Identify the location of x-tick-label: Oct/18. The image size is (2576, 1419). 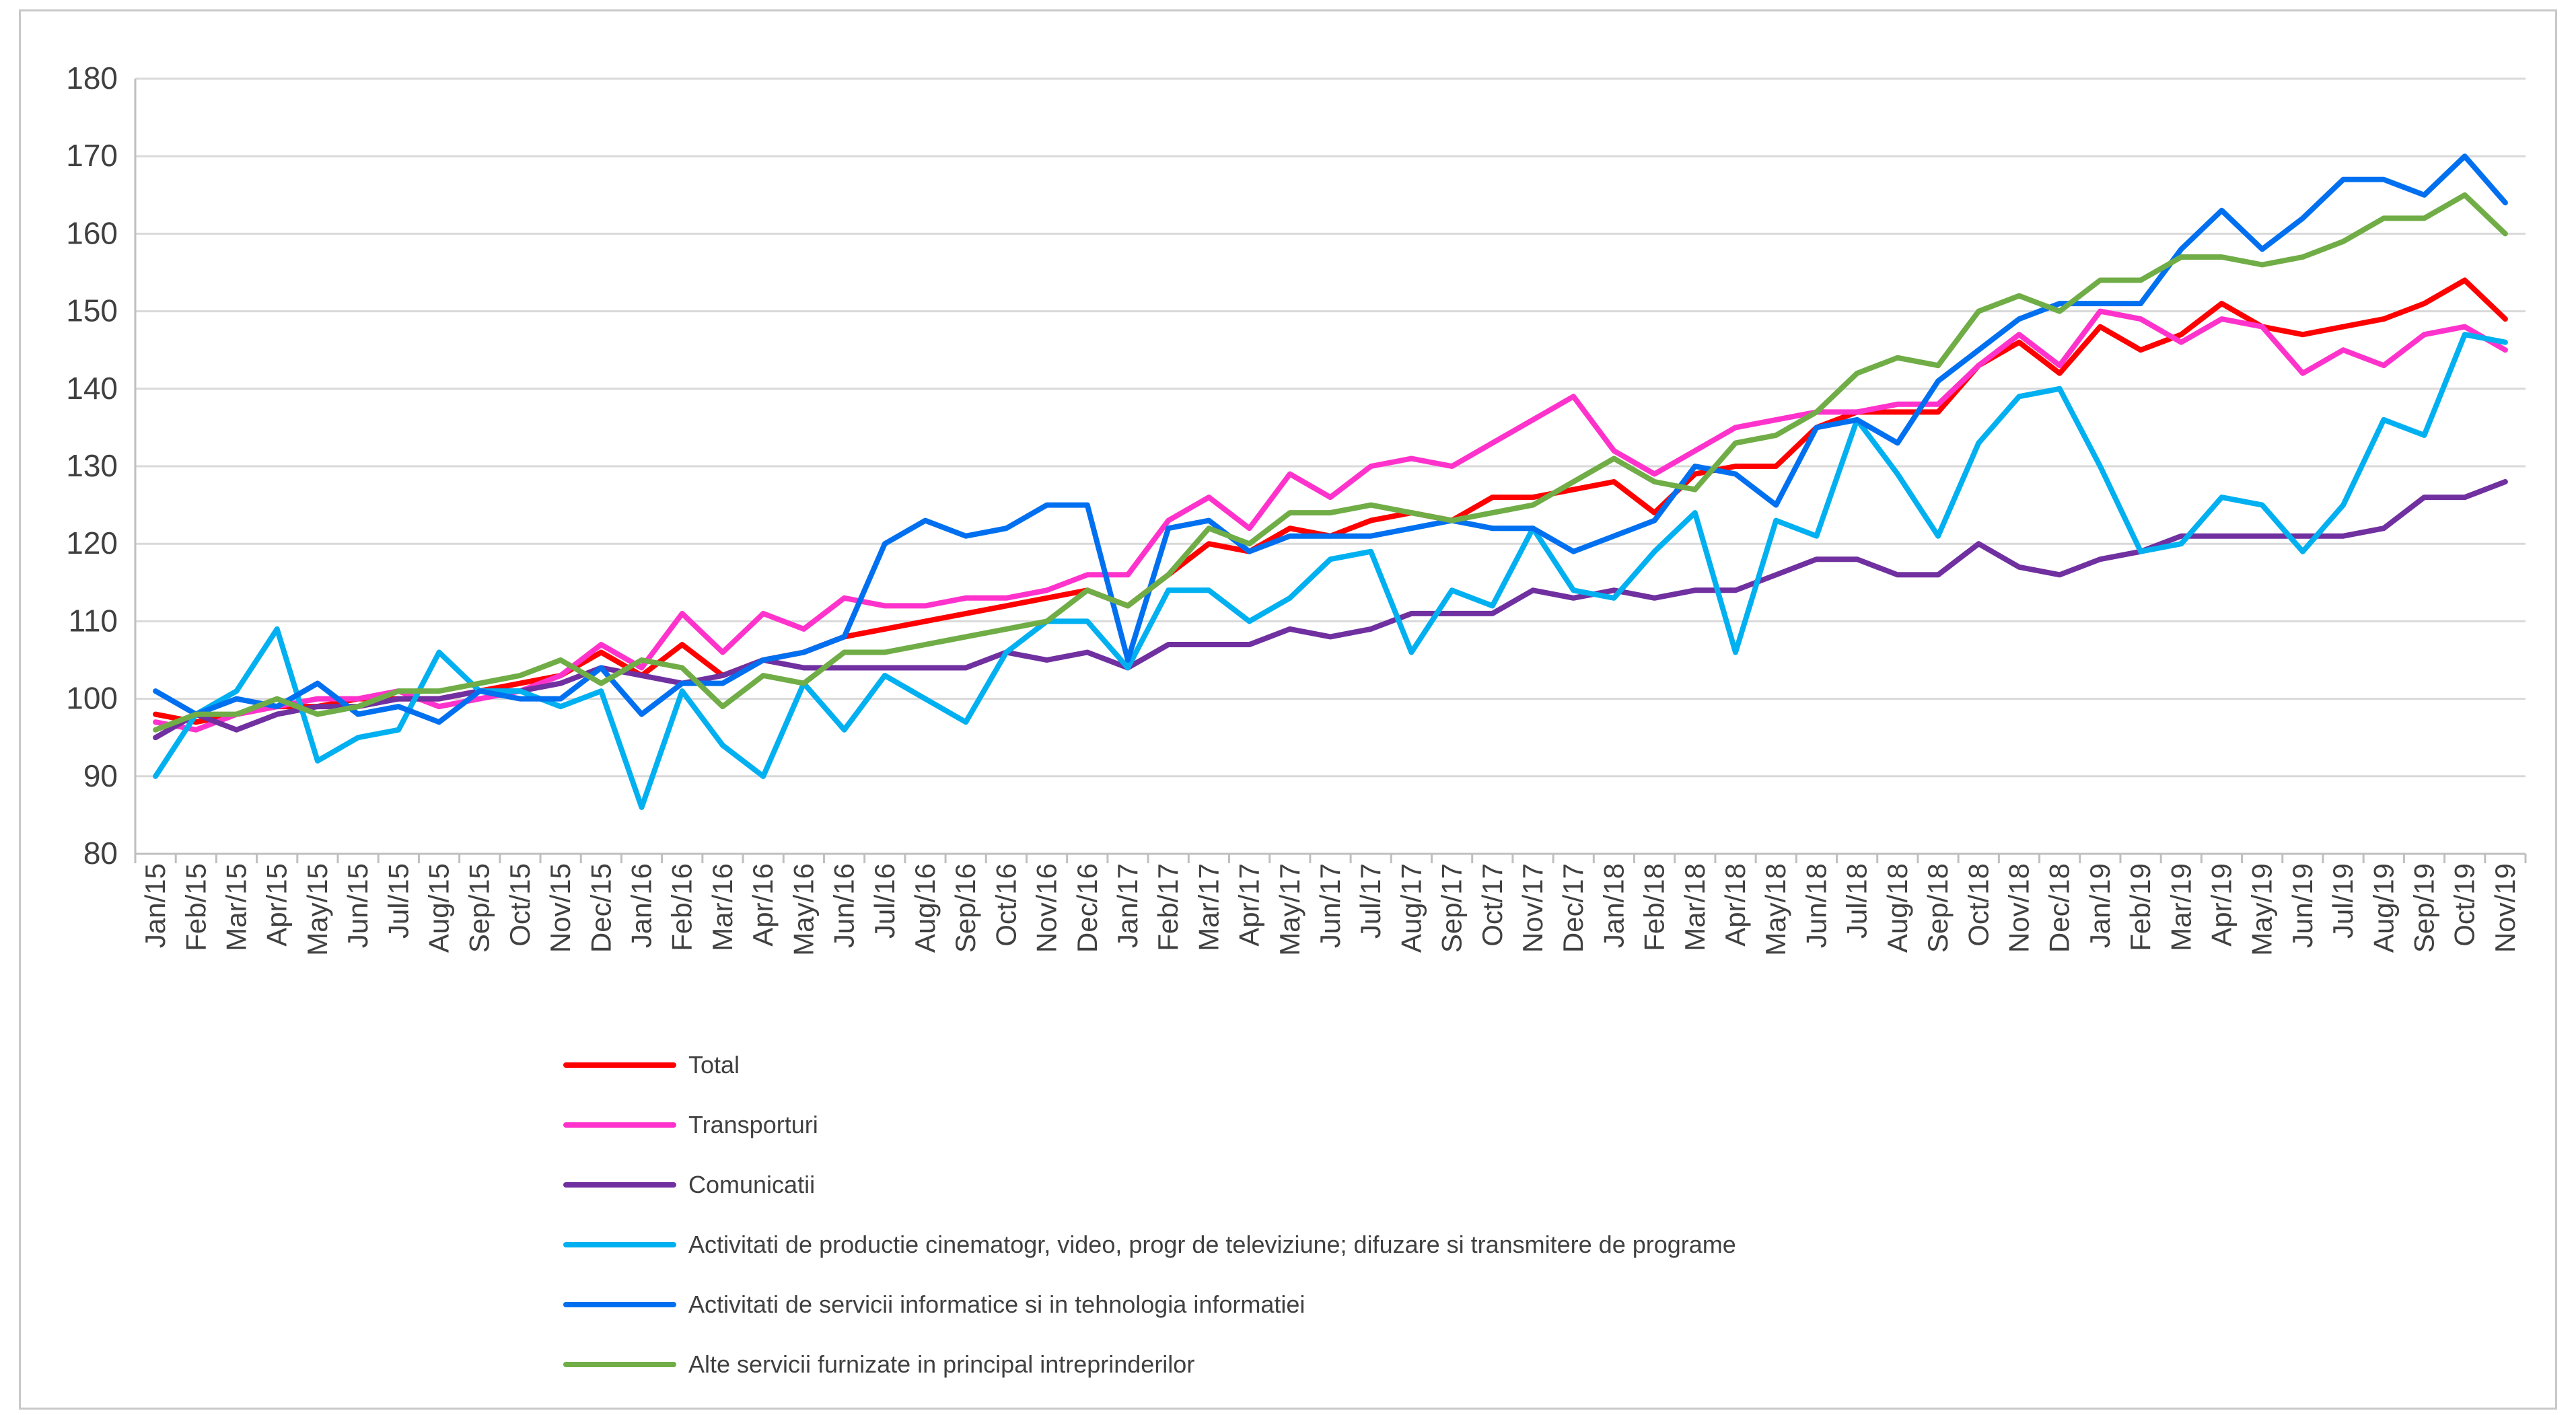
(1978, 905).